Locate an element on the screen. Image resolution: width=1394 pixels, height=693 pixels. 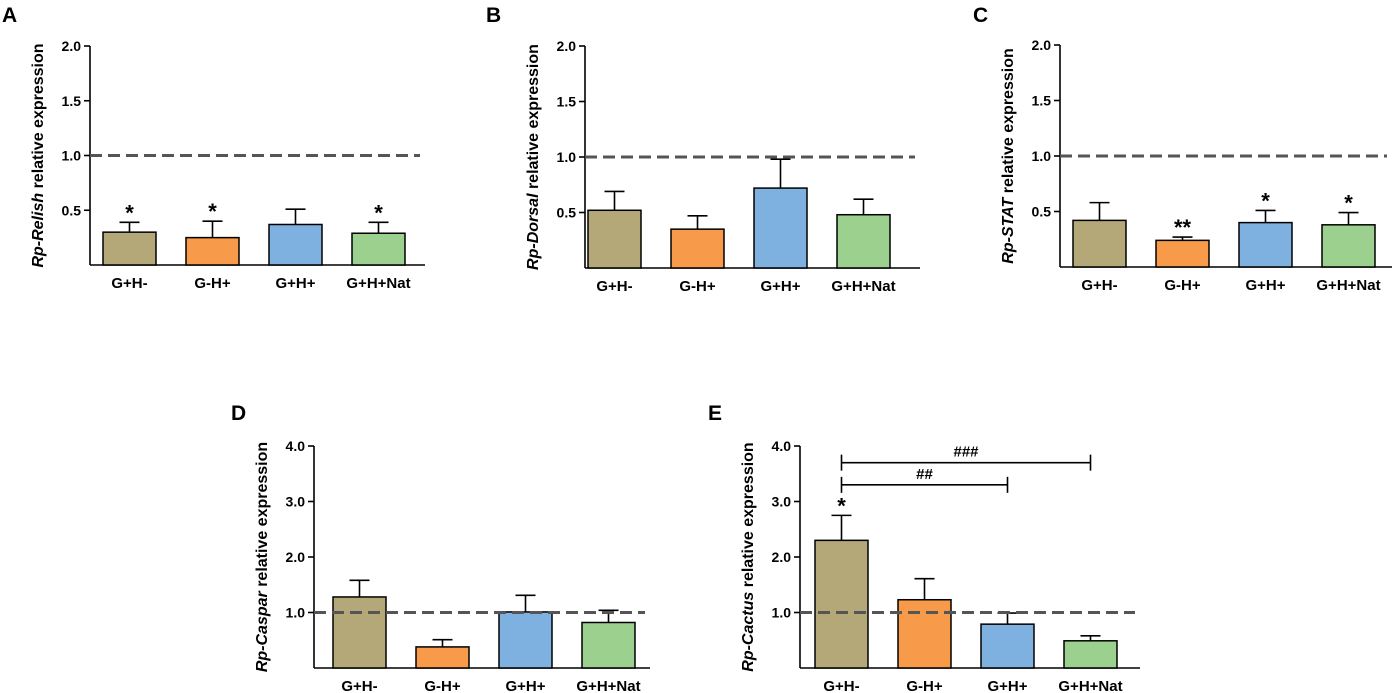
panel-label: D is located at coordinates (238, 413).